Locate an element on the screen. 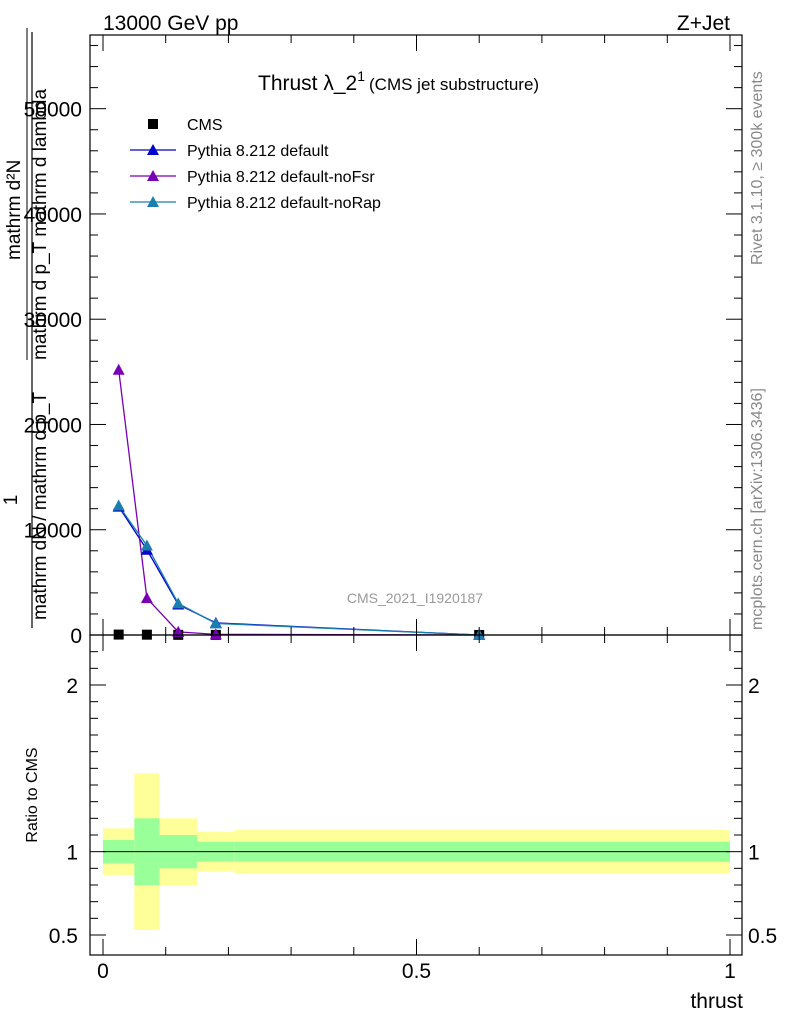 The height and width of the screenshot is (1024, 786). analysis-watermark: CMS_2021_I1920187 is located at coordinates (415, 598).